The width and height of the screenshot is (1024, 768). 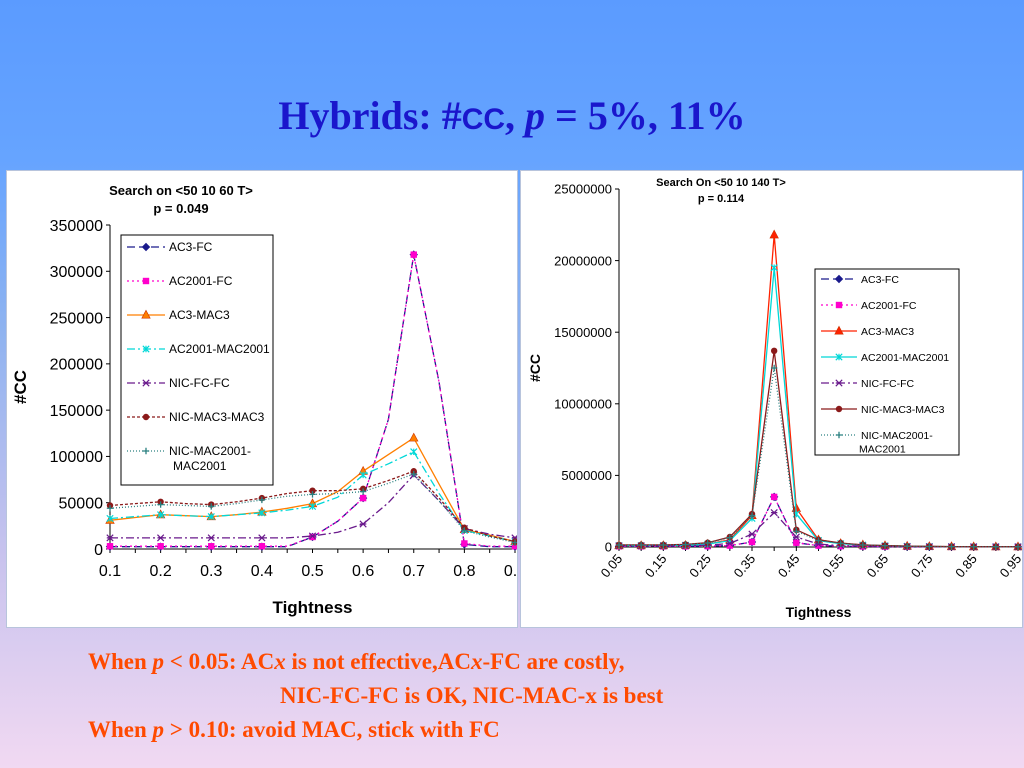 What do you see at coordinates (464, 571) in the screenshot?
I see `x-tick-label: 0.8` at bounding box center [464, 571].